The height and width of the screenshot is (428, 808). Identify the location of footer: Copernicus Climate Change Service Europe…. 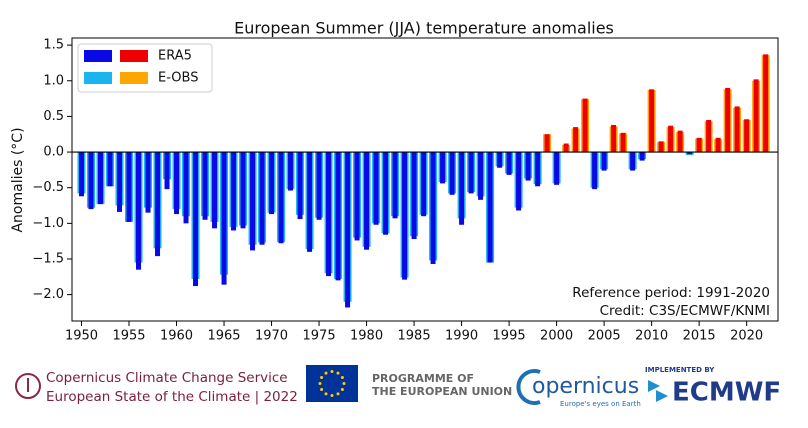
(398, 386).